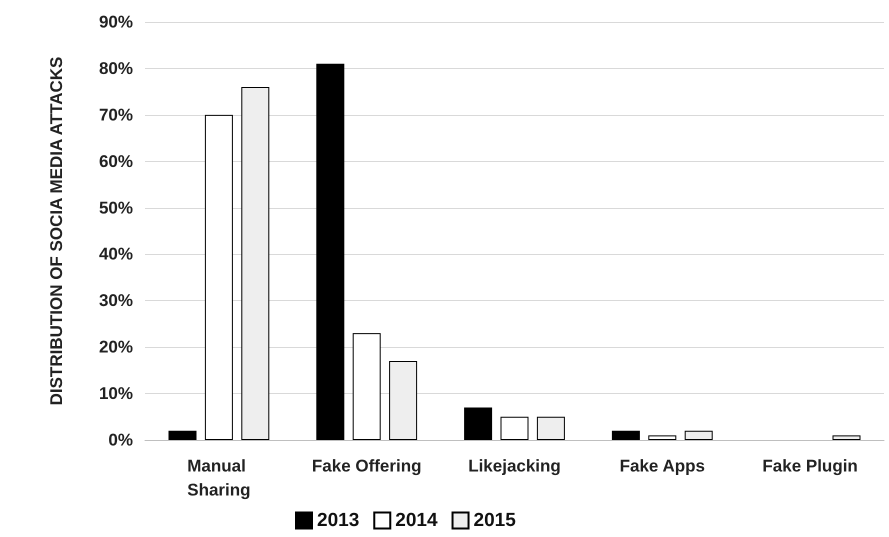  I want to click on y-tick-label: 0%, so click(120, 440).